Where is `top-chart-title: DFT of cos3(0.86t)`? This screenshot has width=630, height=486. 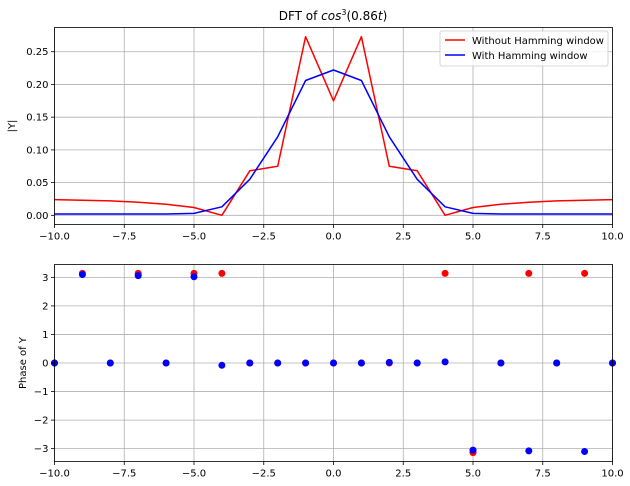
top-chart-title: DFT of cos3(0.86t) is located at coordinates (333, 15).